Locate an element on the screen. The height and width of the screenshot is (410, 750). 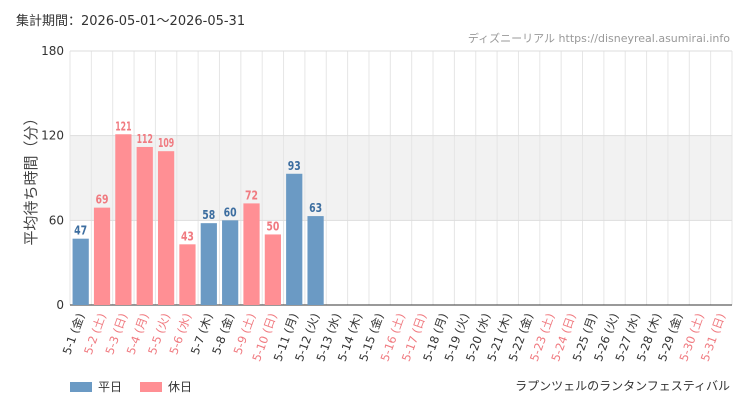
y-tick-label: 180 is located at coordinates (52, 51).